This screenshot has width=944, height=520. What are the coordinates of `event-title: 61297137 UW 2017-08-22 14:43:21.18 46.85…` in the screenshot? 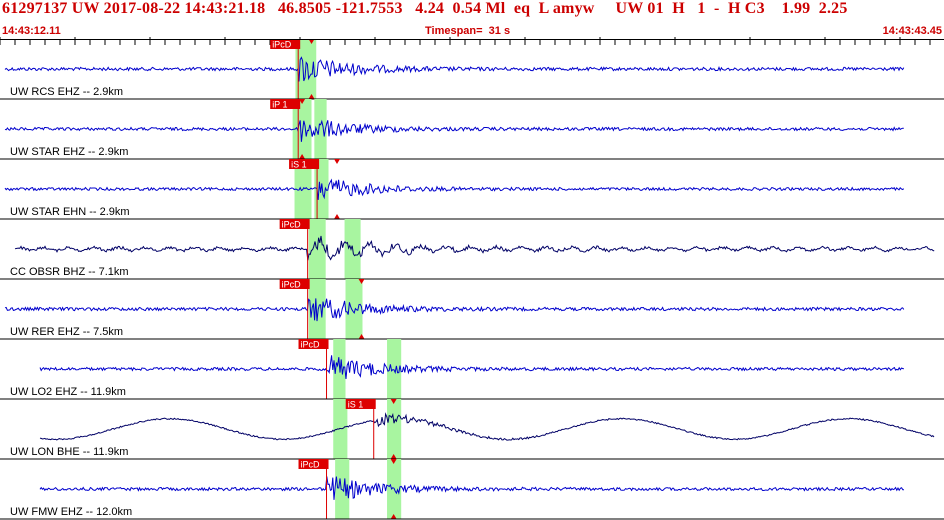 It's located at (425, 8).